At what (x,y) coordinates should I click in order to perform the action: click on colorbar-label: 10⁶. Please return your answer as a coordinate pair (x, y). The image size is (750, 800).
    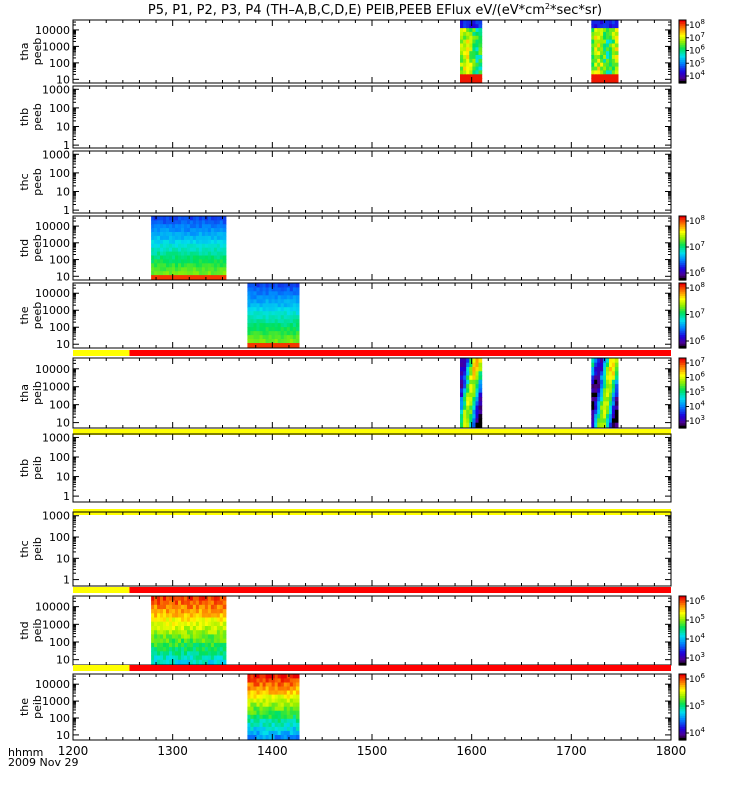
    Looking at the image, I should click on (697, 50).